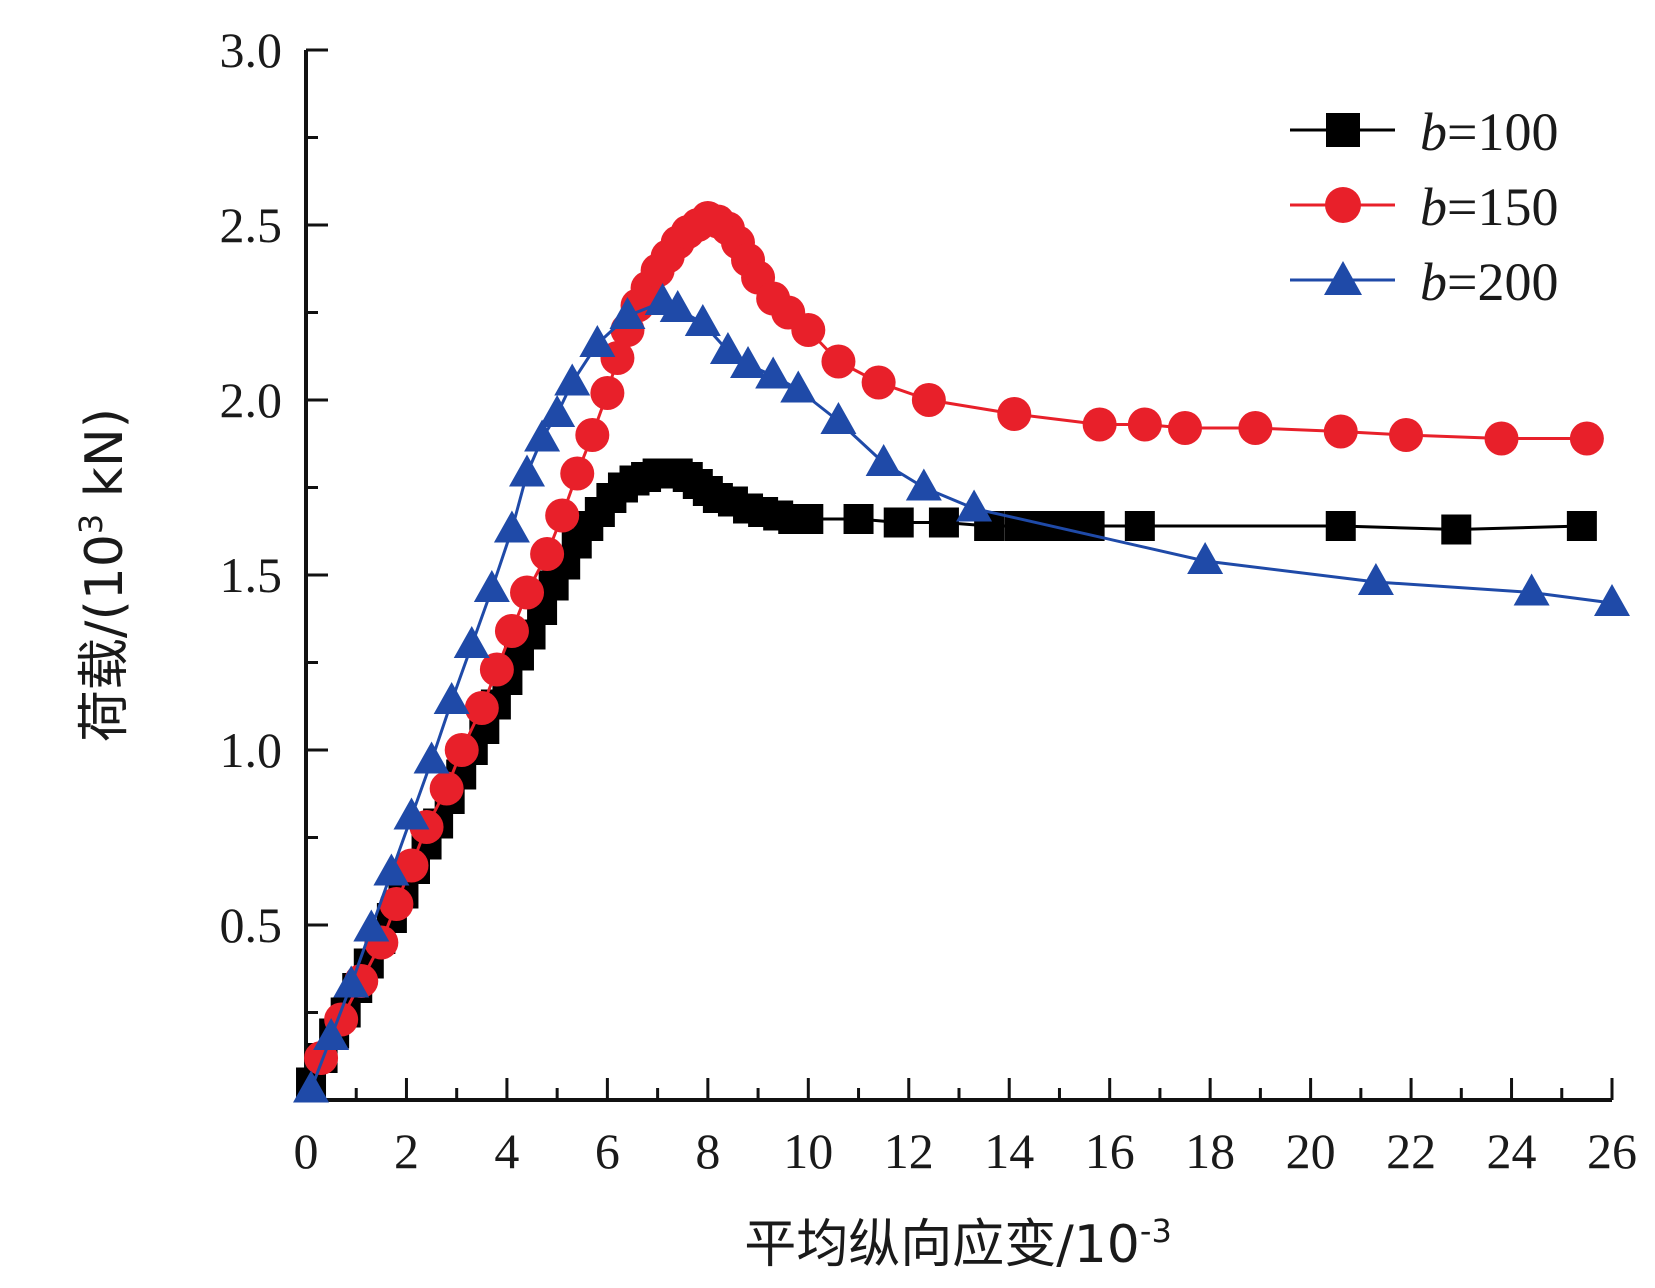 This screenshot has height=1288, width=1655. Describe the element at coordinates (1343, 205) in the screenshot. I see `legend-marker-circle` at that location.